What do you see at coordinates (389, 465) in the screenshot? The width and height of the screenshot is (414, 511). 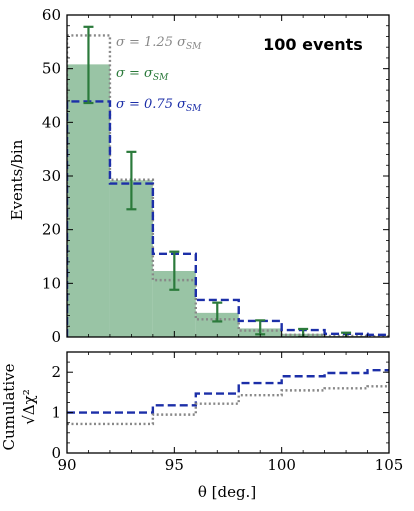 I see `x-tick-label: 105` at bounding box center [389, 465].